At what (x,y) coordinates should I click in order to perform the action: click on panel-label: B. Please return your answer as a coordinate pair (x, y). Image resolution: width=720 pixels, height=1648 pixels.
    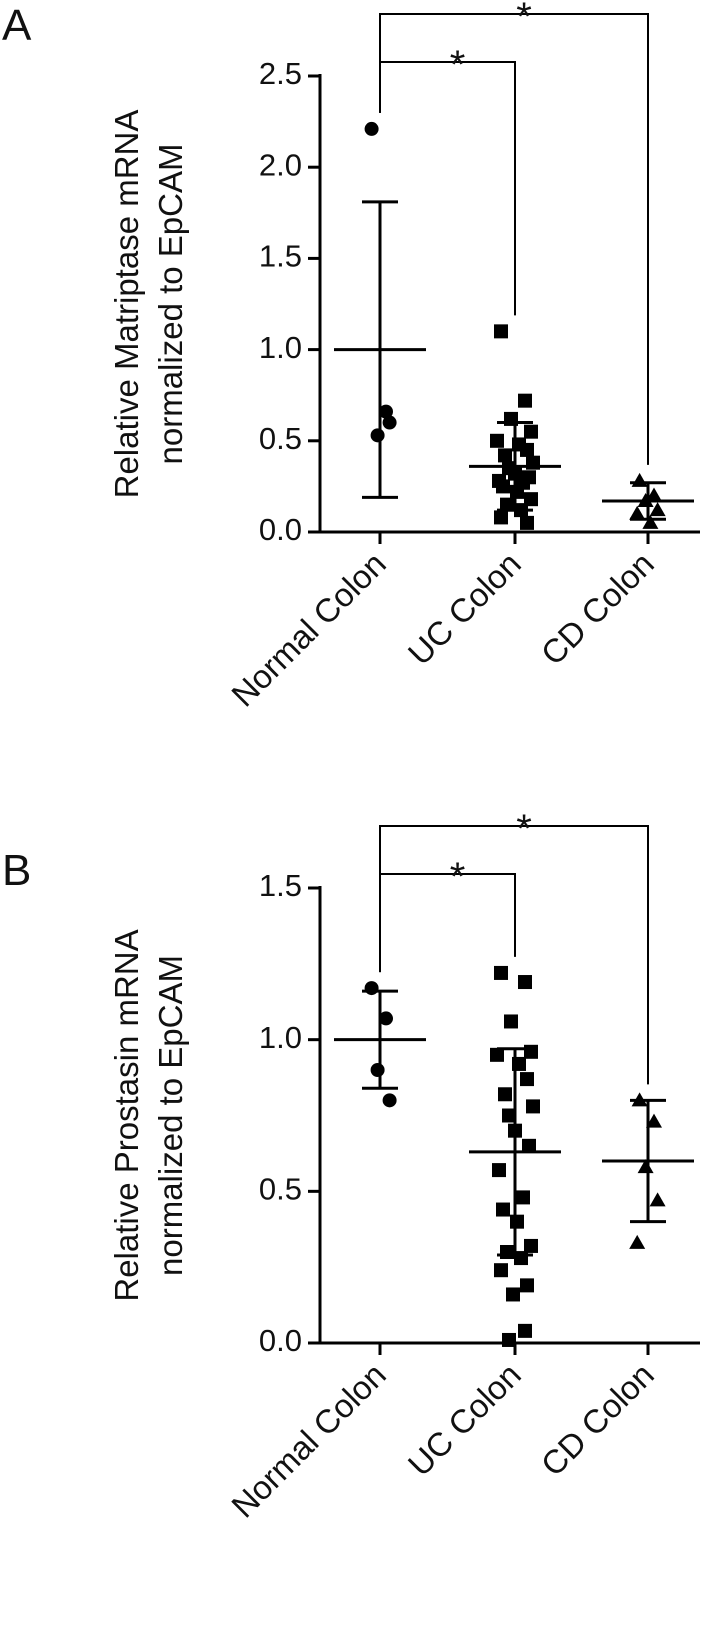
    Looking at the image, I should click on (16, 870).